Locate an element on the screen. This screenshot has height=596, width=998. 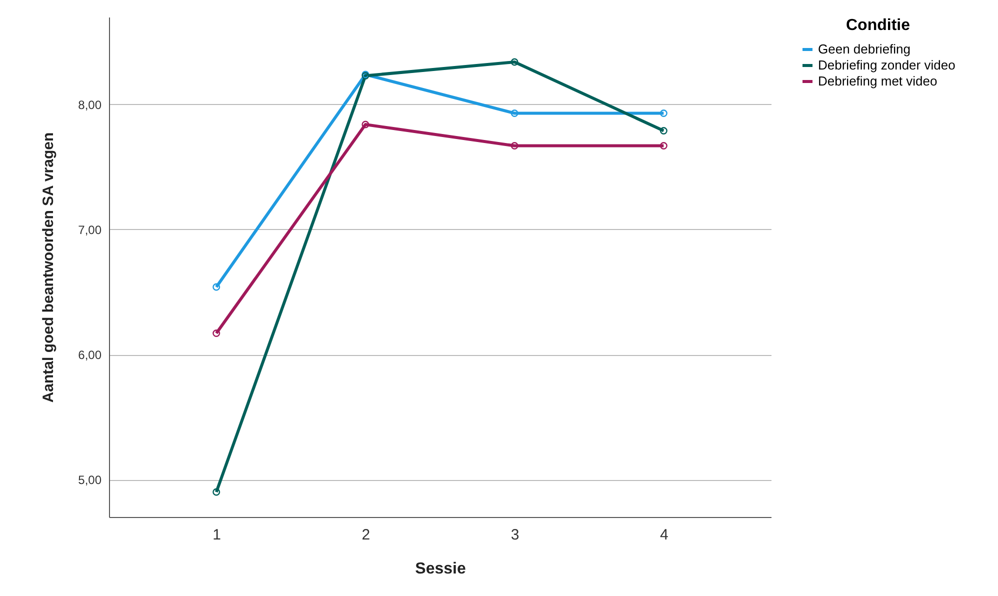
x-tick-label: 2 is located at coordinates (366, 535).